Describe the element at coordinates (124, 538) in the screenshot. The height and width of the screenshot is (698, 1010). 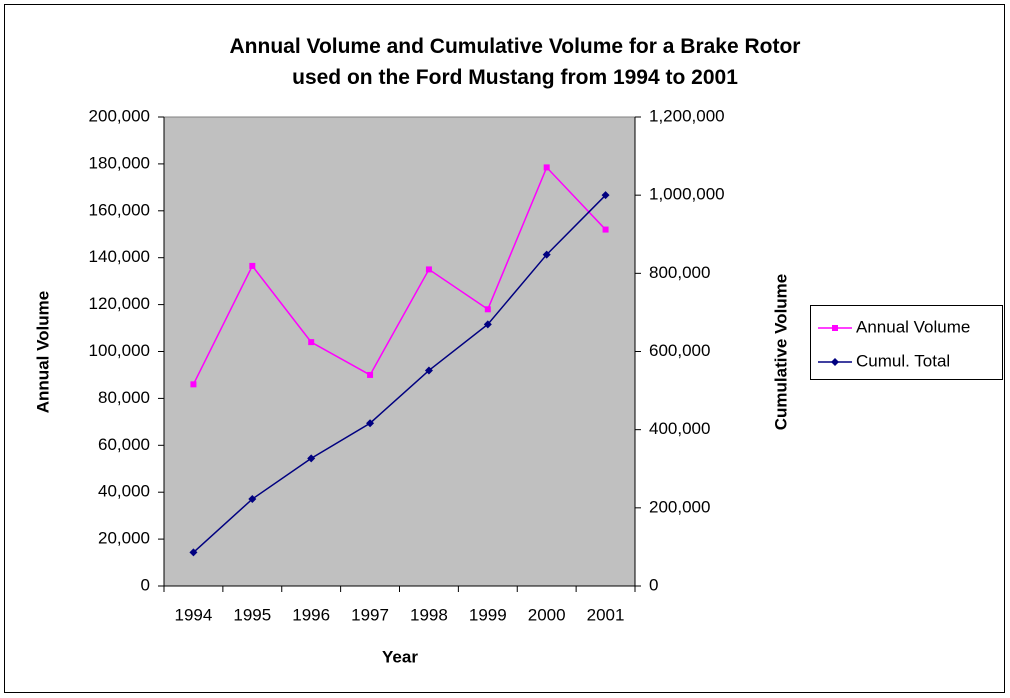
I see `y-tick-label: 20,000` at that location.